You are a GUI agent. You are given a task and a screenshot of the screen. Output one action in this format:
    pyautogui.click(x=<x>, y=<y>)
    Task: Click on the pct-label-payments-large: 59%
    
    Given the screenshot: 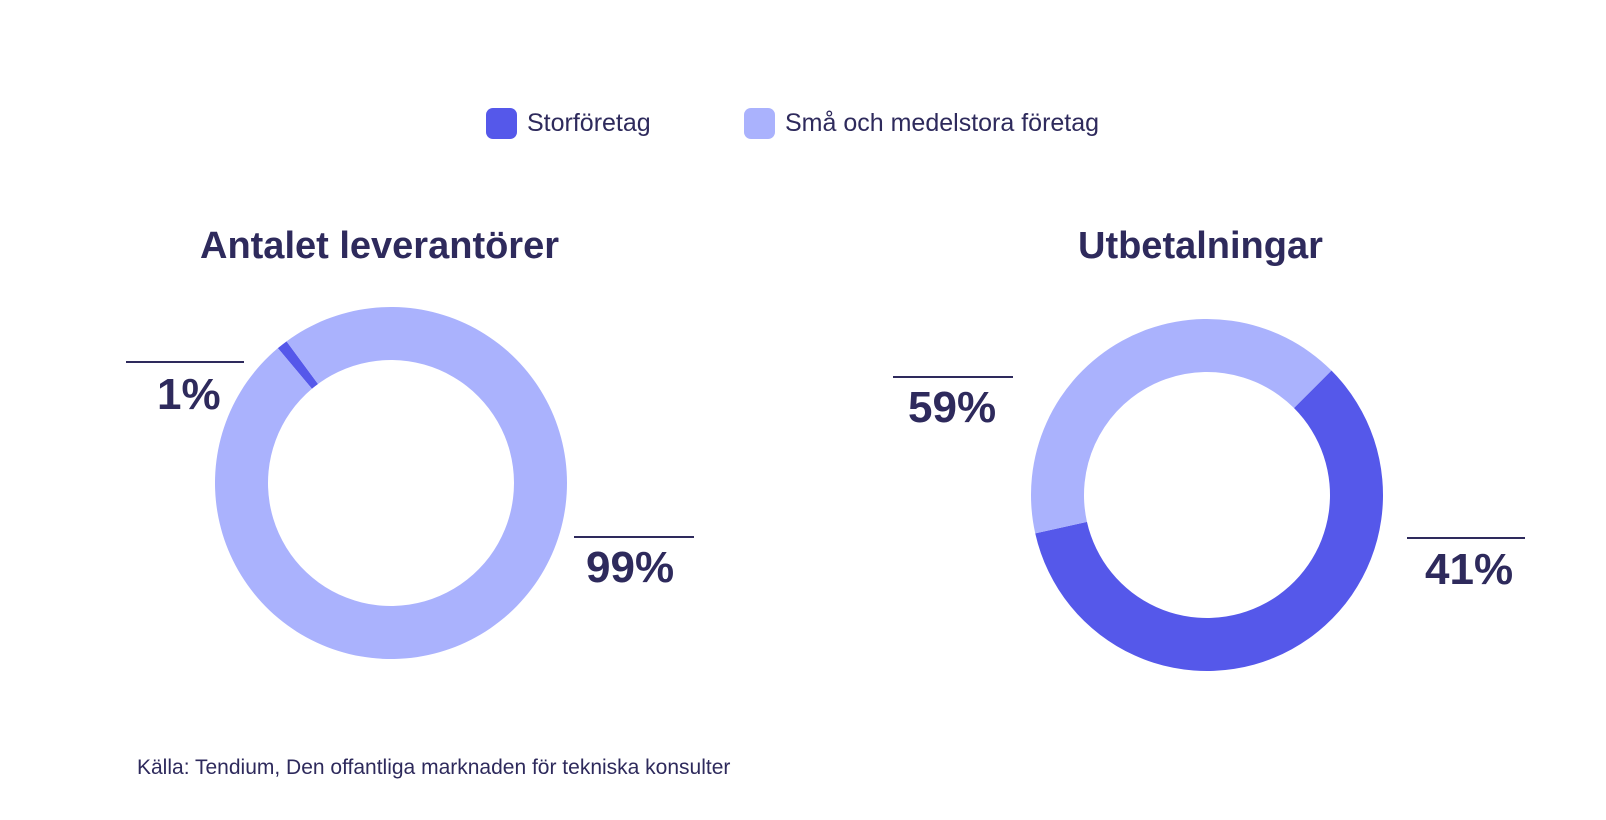 What is the action you would take?
    pyautogui.click(x=952, y=407)
    